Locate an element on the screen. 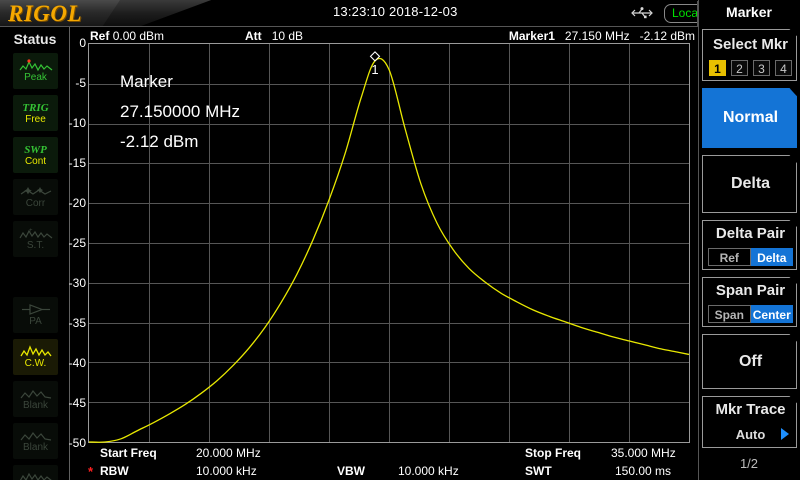 This screenshot has height=480, width=800. y-tick-5: -25 is located at coordinates (77, 243).